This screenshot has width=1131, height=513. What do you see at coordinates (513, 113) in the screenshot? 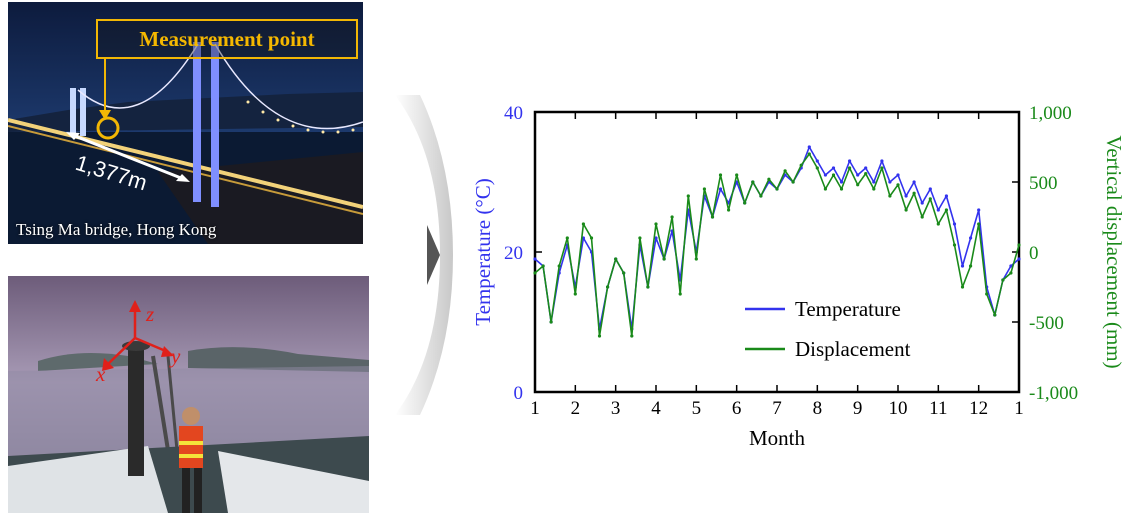
I see `y-left-tick-label: 40` at bounding box center [513, 113].